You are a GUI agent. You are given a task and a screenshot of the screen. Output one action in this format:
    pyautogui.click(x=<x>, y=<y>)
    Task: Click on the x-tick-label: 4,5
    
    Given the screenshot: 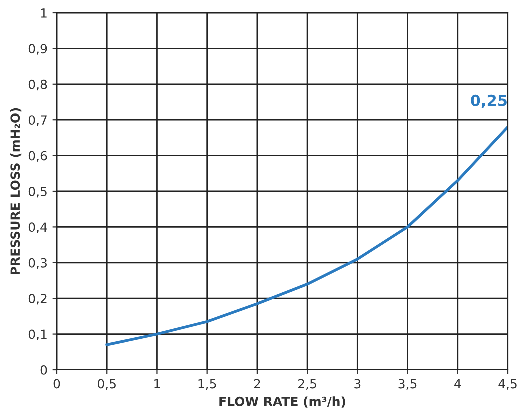 What is the action you would take?
    pyautogui.click(x=507, y=384)
    